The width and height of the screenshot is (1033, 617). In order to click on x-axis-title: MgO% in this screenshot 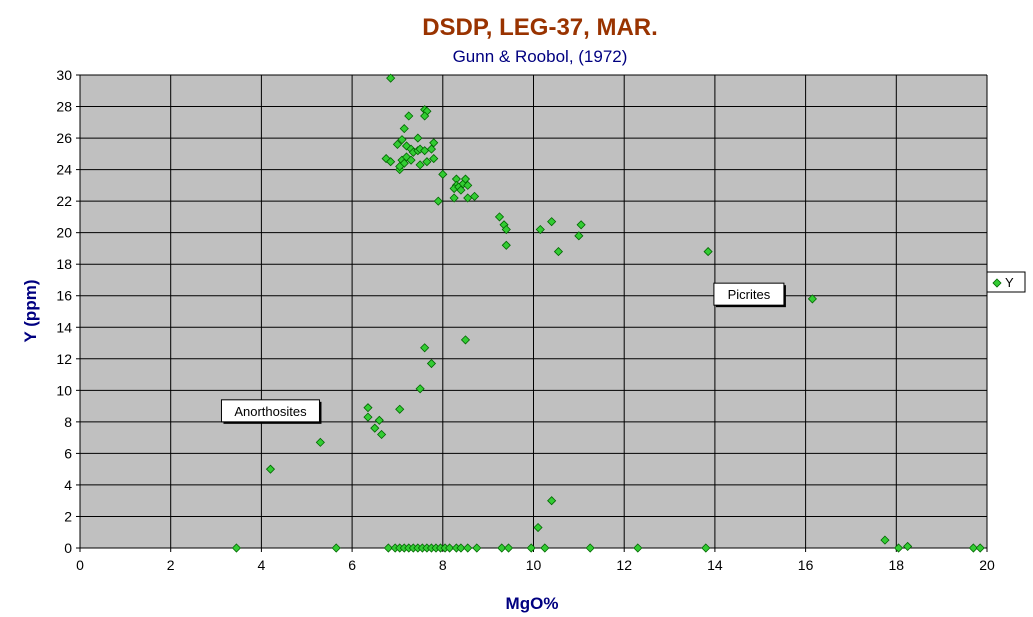, I will do `click(532, 603)`.